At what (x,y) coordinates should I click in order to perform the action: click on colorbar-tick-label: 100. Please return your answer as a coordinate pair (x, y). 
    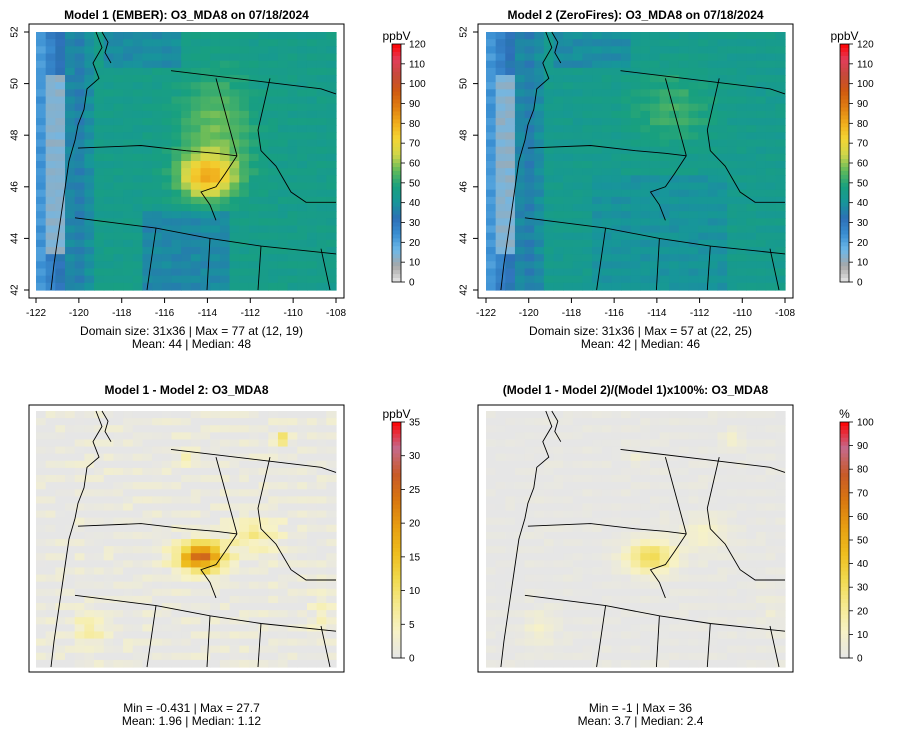
    Looking at the image, I should click on (417, 84).